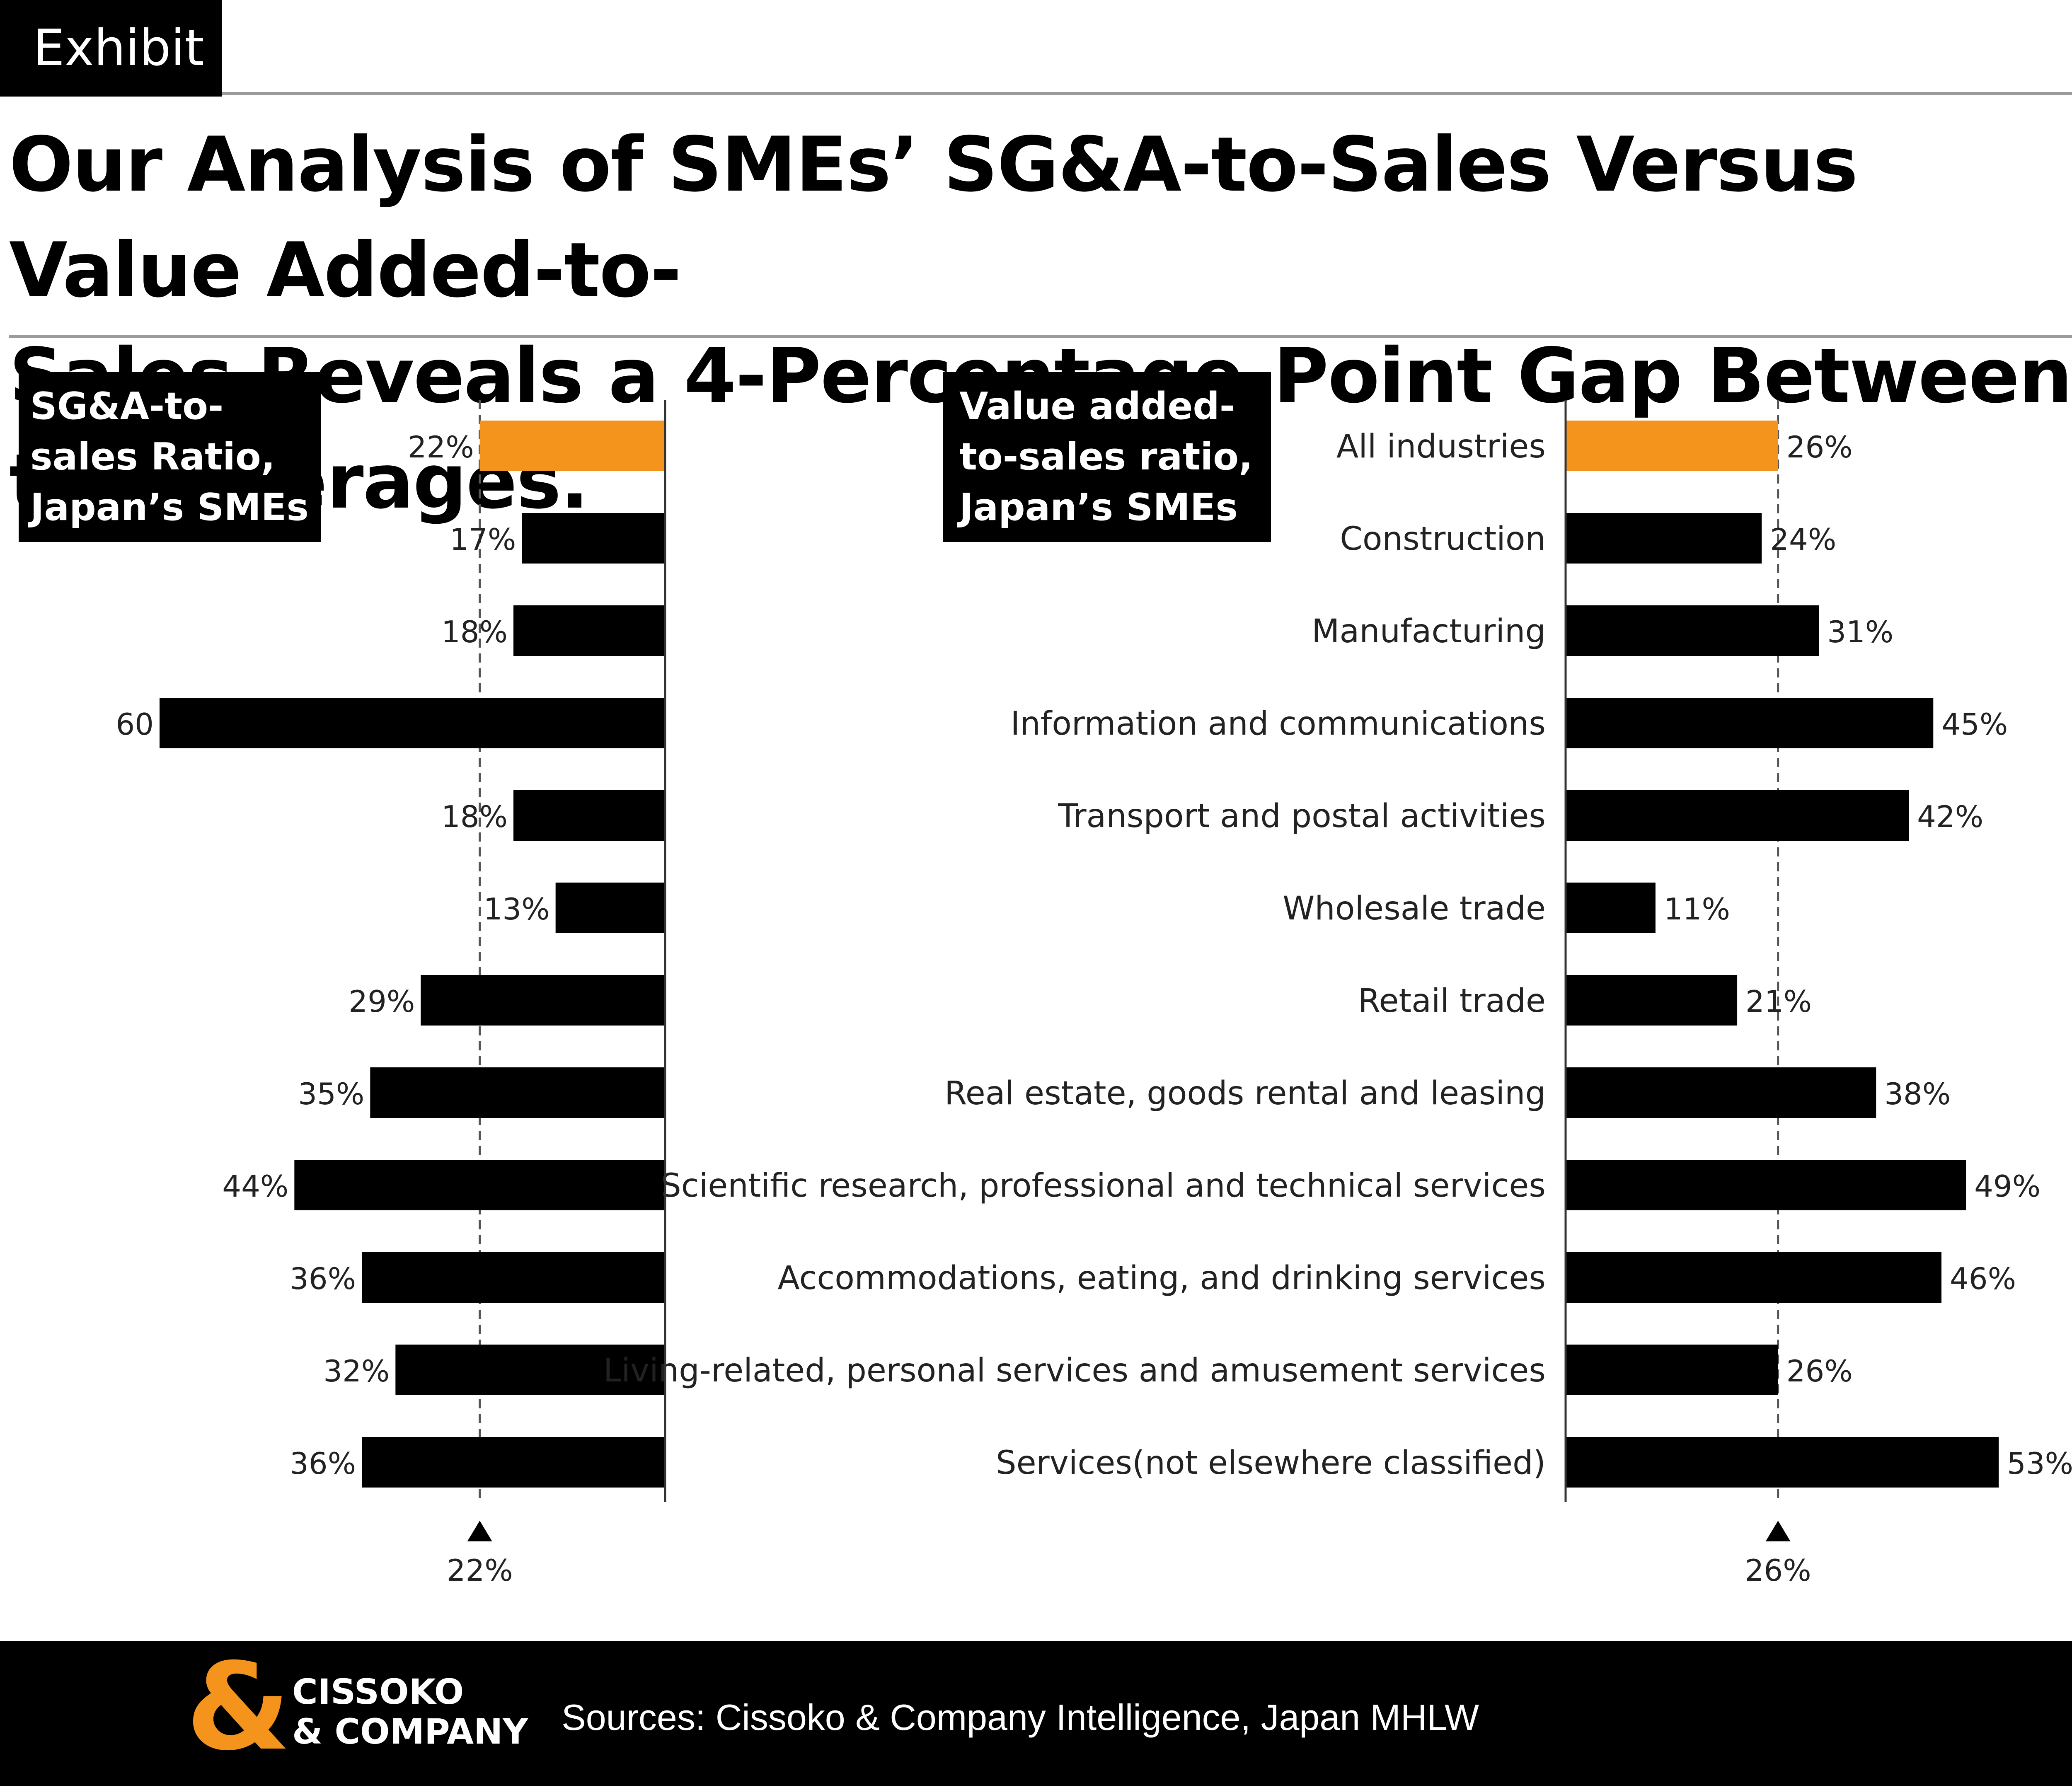  What do you see at coordinates (1860, 631) in the screenshot?
I see `right-value-label: 31%` at bounding box center [1860, 631].